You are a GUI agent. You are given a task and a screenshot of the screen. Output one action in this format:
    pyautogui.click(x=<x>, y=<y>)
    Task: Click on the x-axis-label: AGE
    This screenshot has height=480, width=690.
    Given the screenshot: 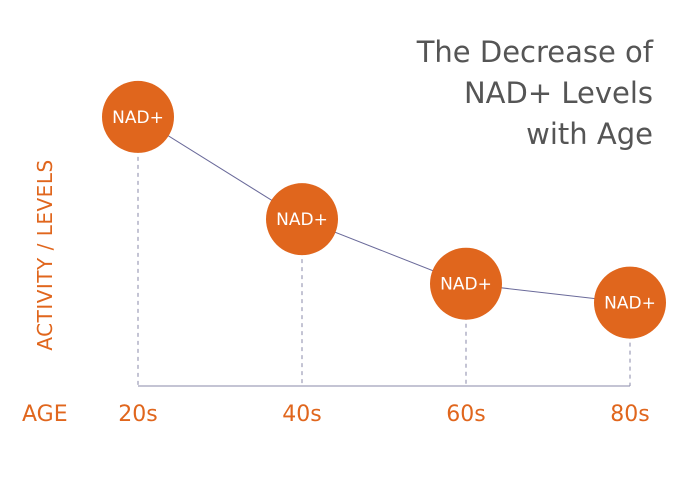 What is the action you would take?
    pyautogui.click(x=45, y=414)
    